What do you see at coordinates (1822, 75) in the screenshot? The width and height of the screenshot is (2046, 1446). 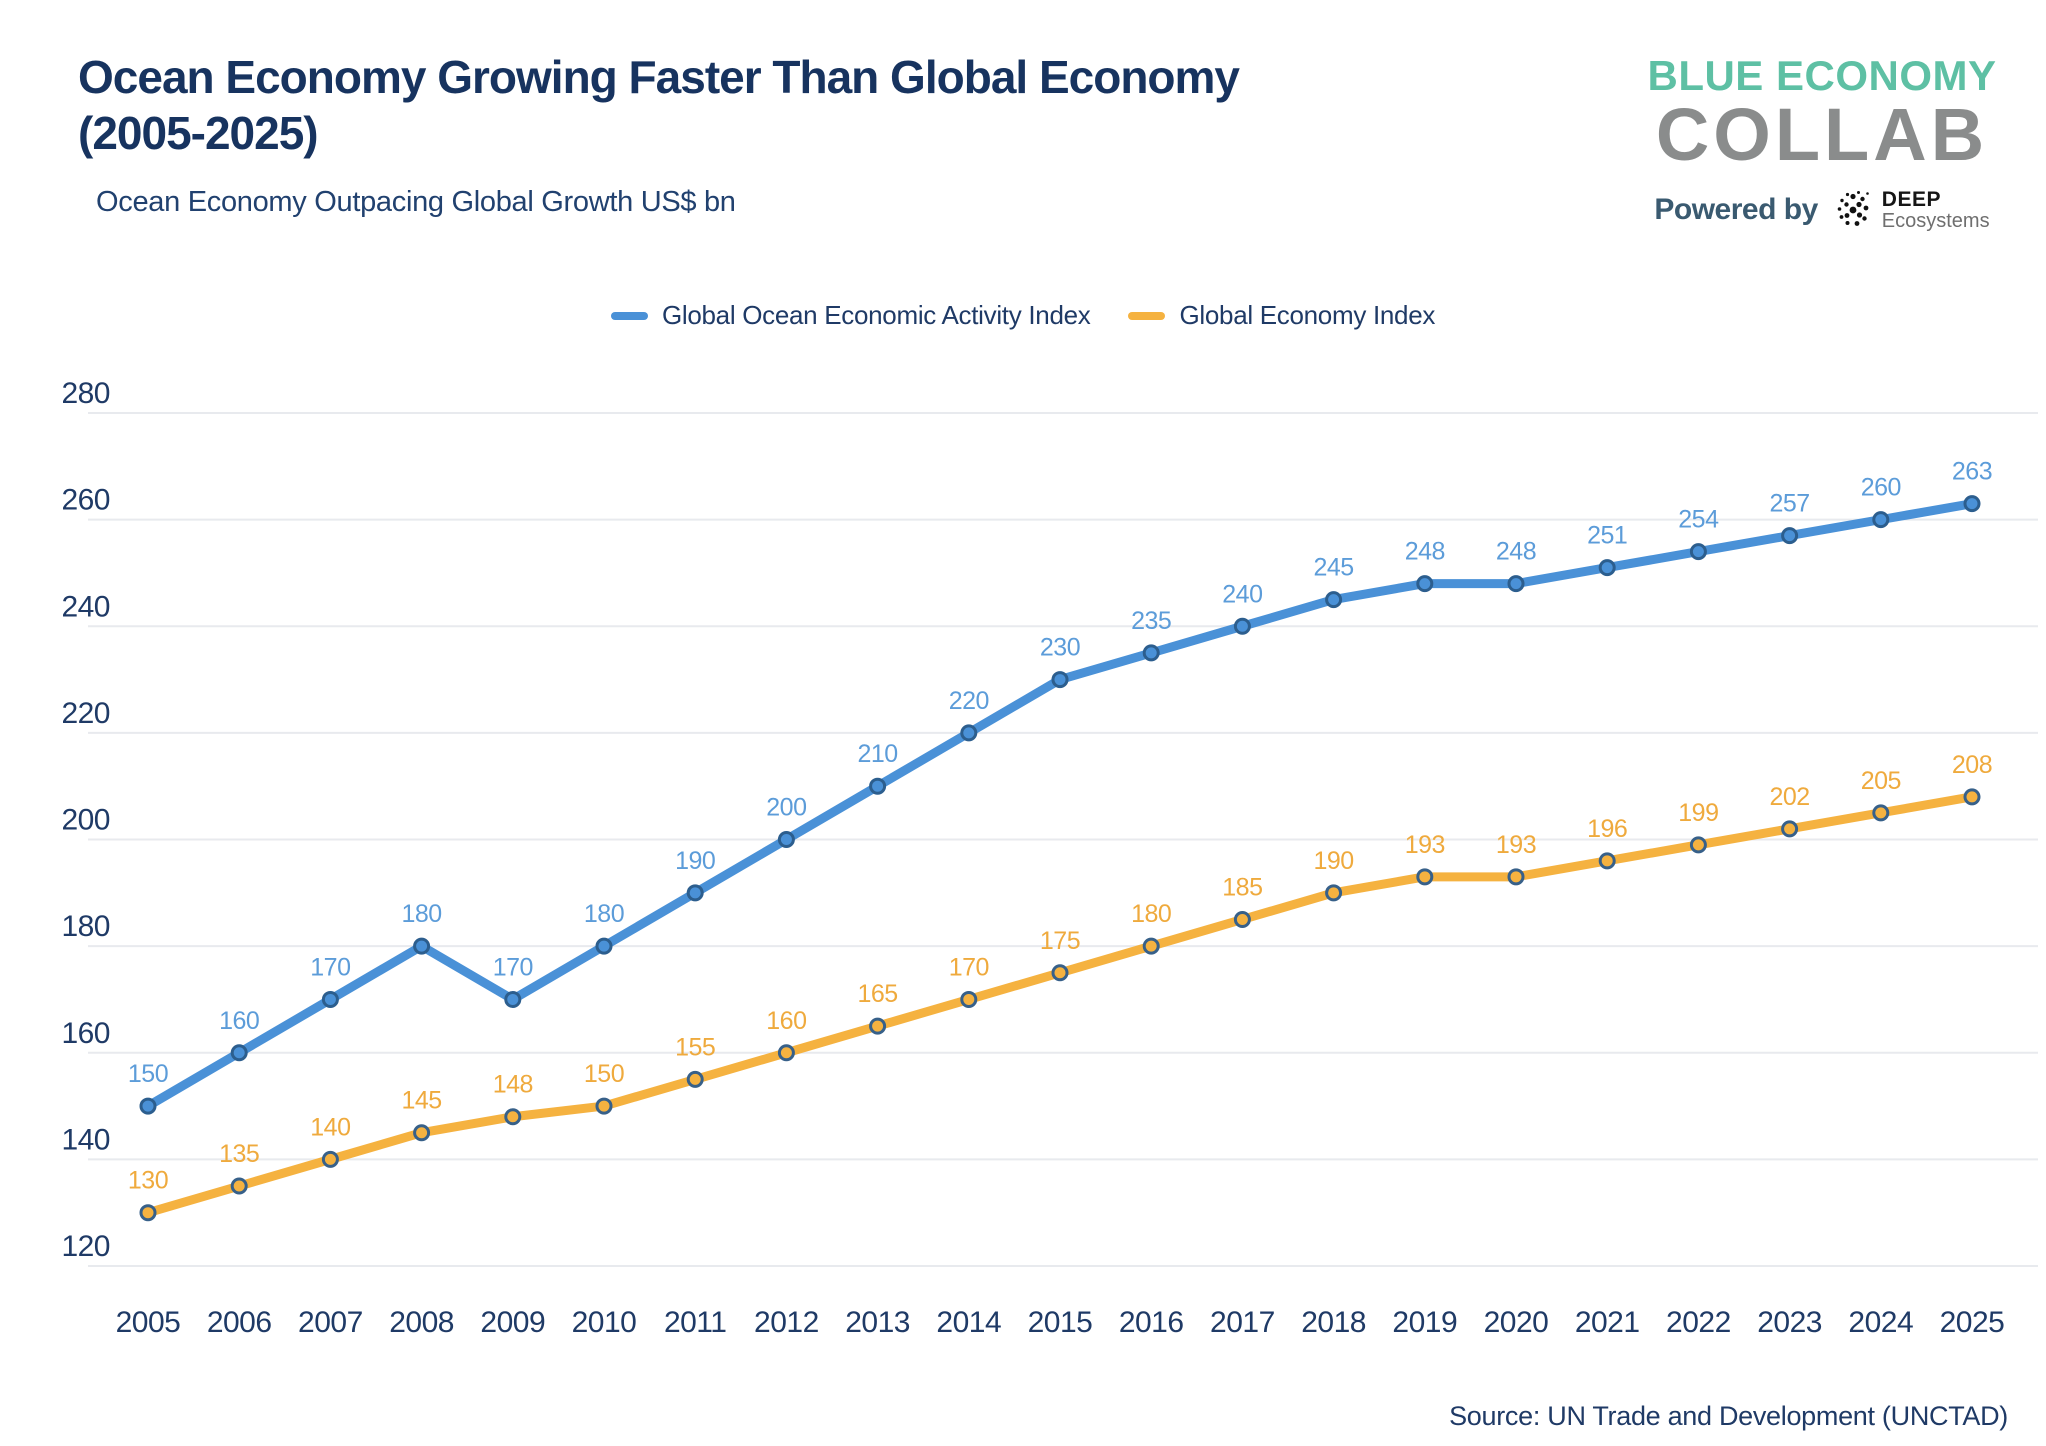 I see `logo-blue-economy-text: BLUE ECONOMY` at bounding box center [1822, 75].